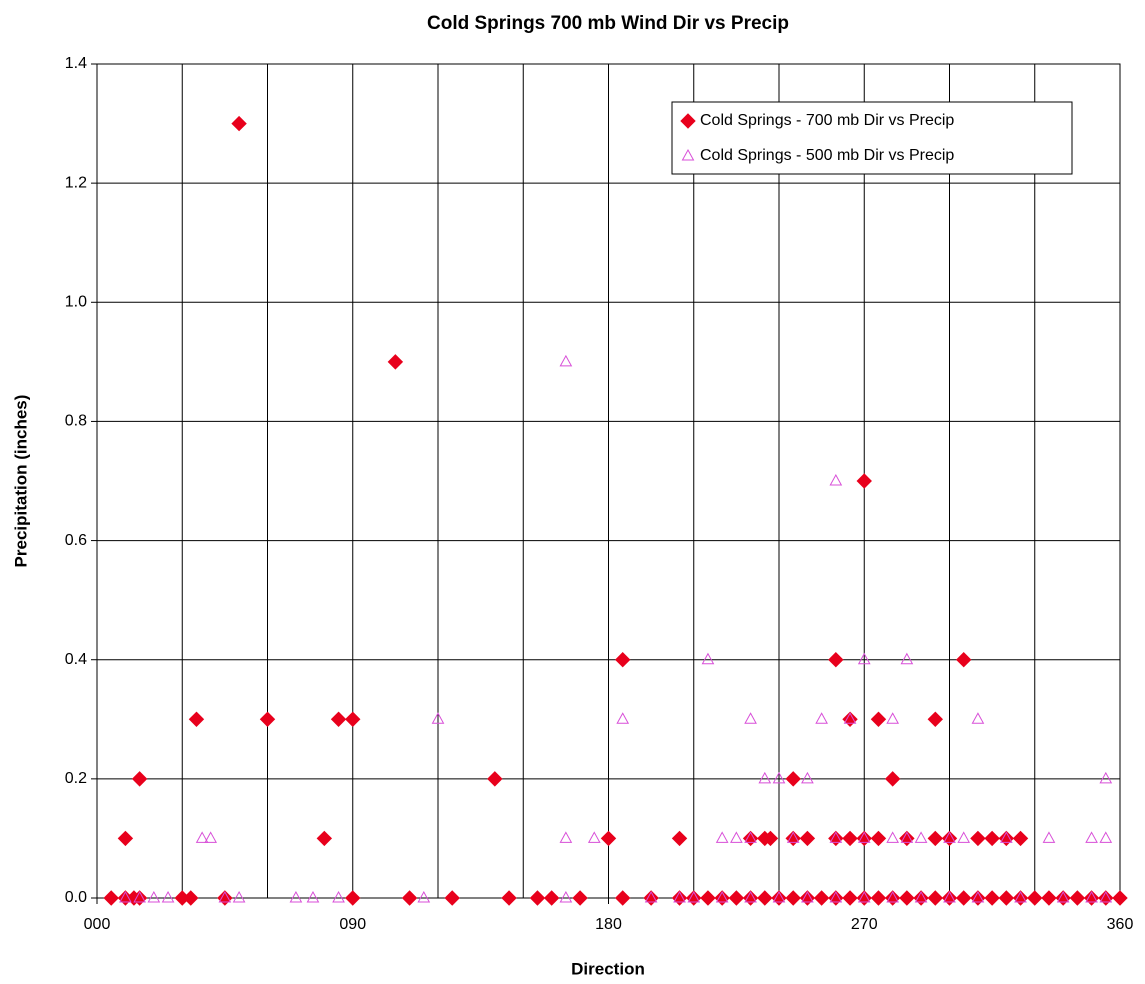 This screenshot has height=984, width=1145. Describe the element at coordinates (827, 120) in the screenshot. I see `legend-label: Cold Springs - 700 mb Dir vs Precip` at that location.